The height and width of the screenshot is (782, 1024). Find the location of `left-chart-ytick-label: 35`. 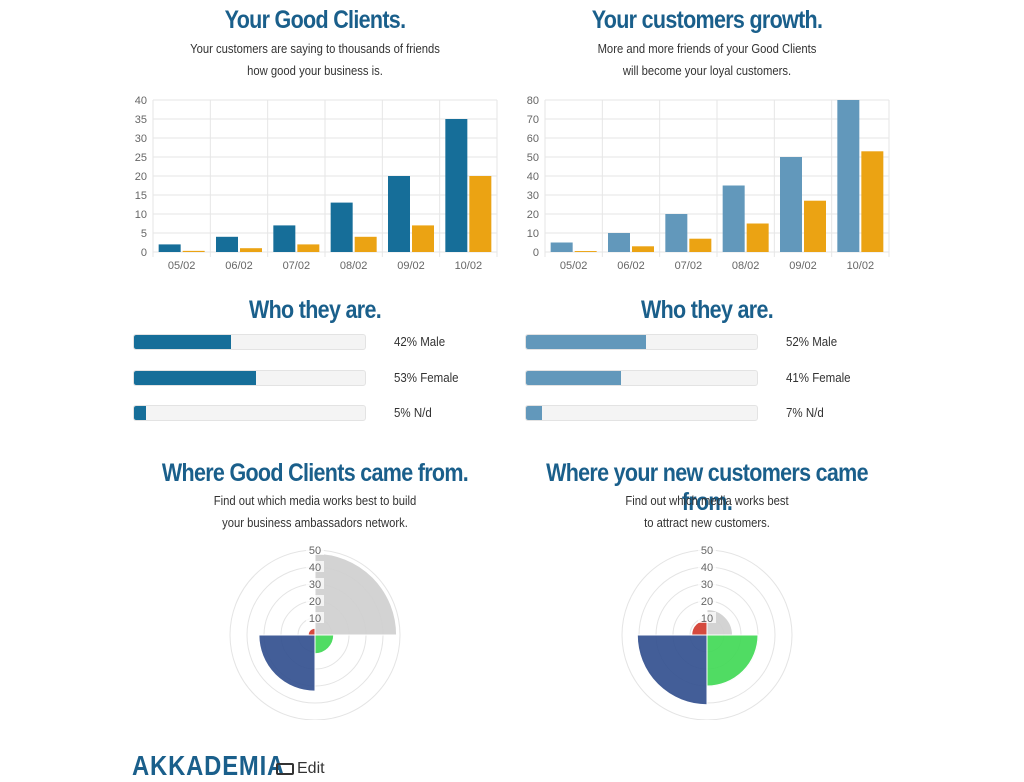

left-chart-ytick-label: 35 is located at coordinates (141, 120).